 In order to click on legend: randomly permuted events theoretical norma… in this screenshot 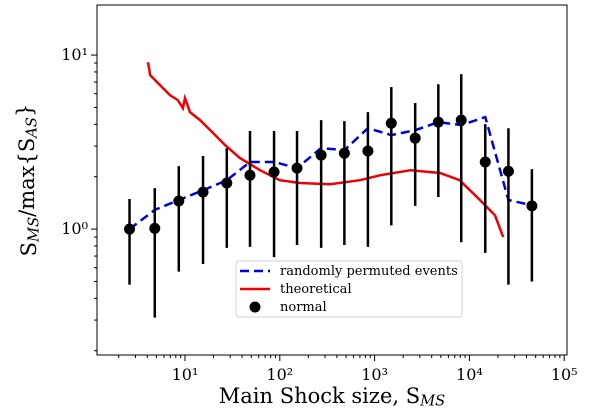, I will do `click(349, 289)`.